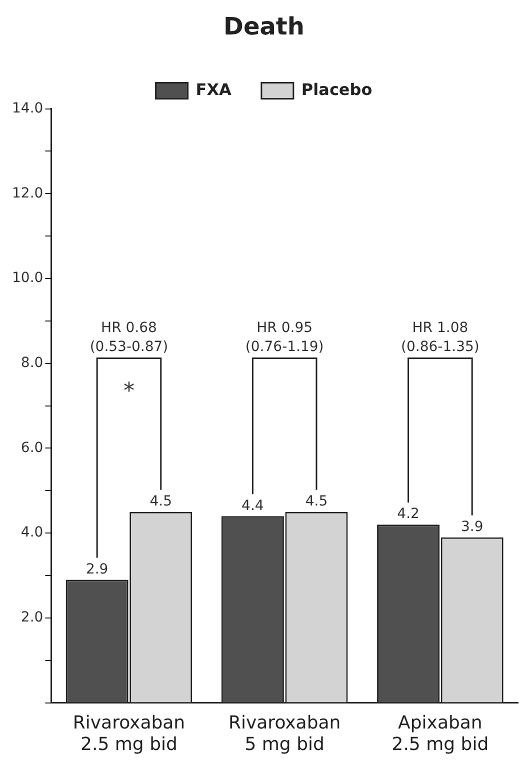  Describe the element at coordinates (28, 278) in the screenshot. I see `y-tick-label: 10.0` at that location.